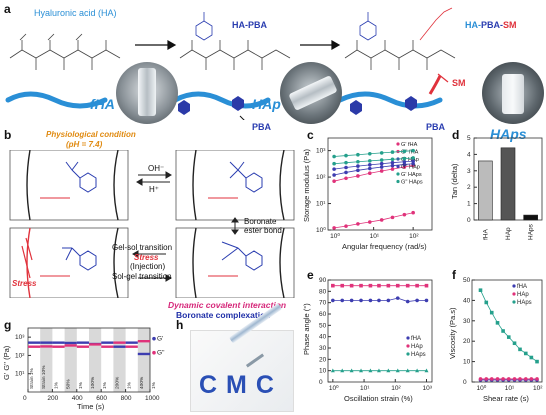 The image size is (546, 415). What do you see at coordinates (263, 230) in the screenshot?
I see `boronate-line2: ester bond` at bounding box center [263, 230].